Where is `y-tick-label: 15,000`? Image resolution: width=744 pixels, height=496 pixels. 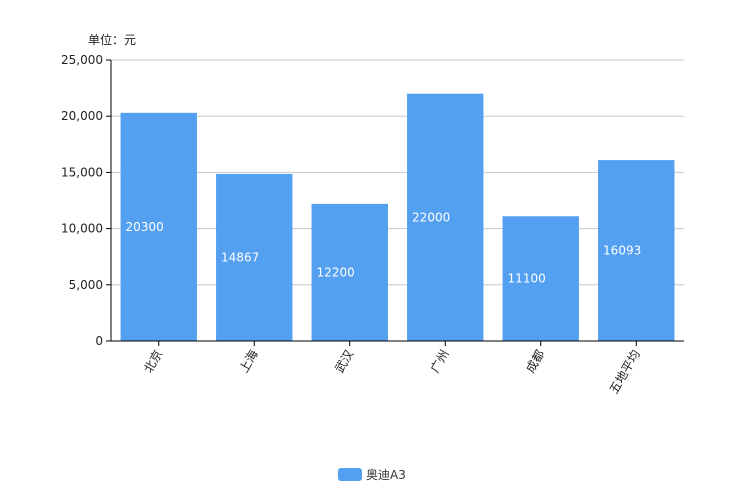
y-tick-label: 15,000 is located at coordinates (82, 172).